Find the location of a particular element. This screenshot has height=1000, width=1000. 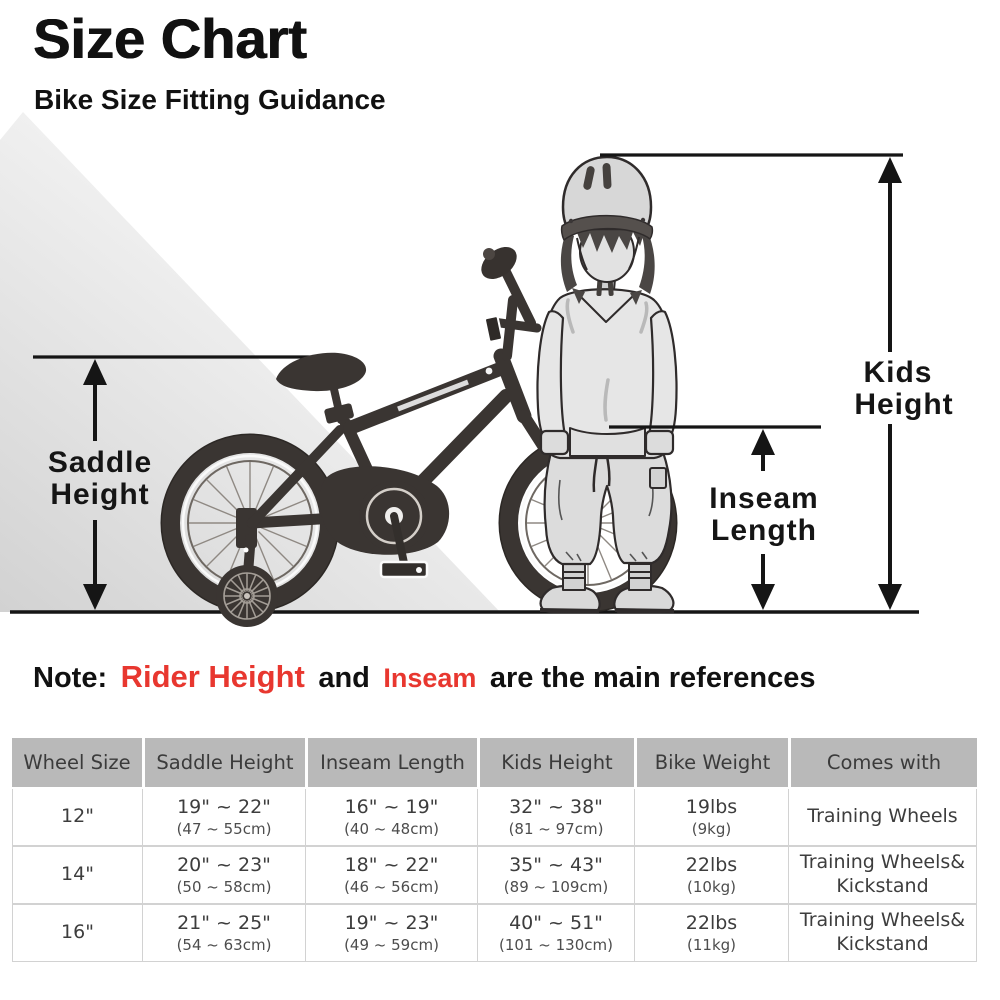

inseam-length-label-1: Inseam is located at coordinates (763, 498).